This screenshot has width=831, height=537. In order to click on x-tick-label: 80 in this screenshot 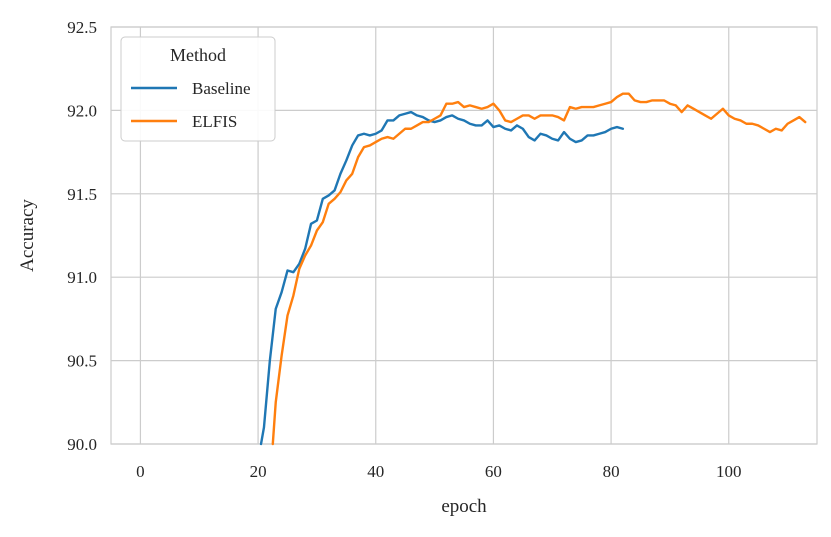, I will do `click(611, 471)`.